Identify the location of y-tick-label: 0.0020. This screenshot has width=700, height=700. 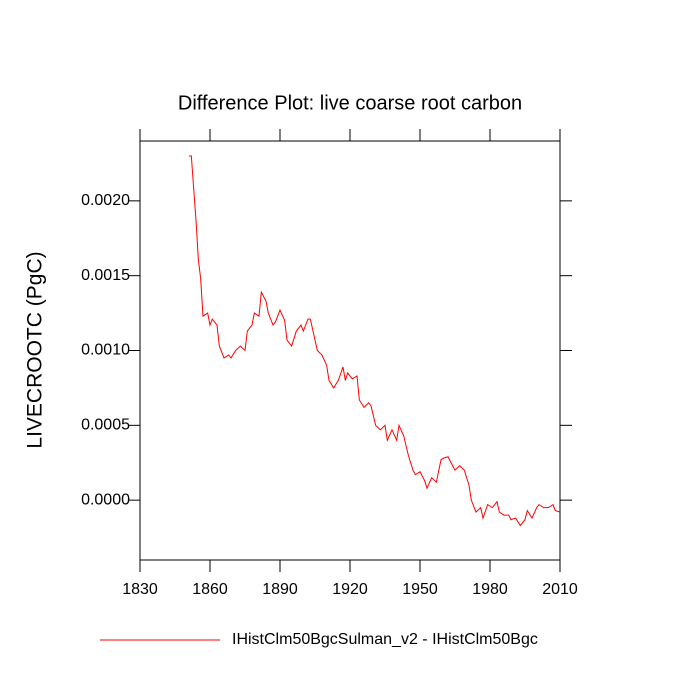
(105, 200).